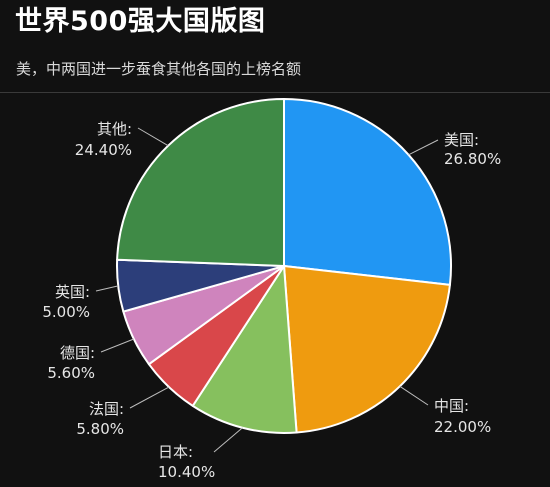 The image size is (550, 487). What do you see at coordinates (461, 140) in the screenshot?
I see `slice-label-name: 美国:` at bounding box center [461, 140].